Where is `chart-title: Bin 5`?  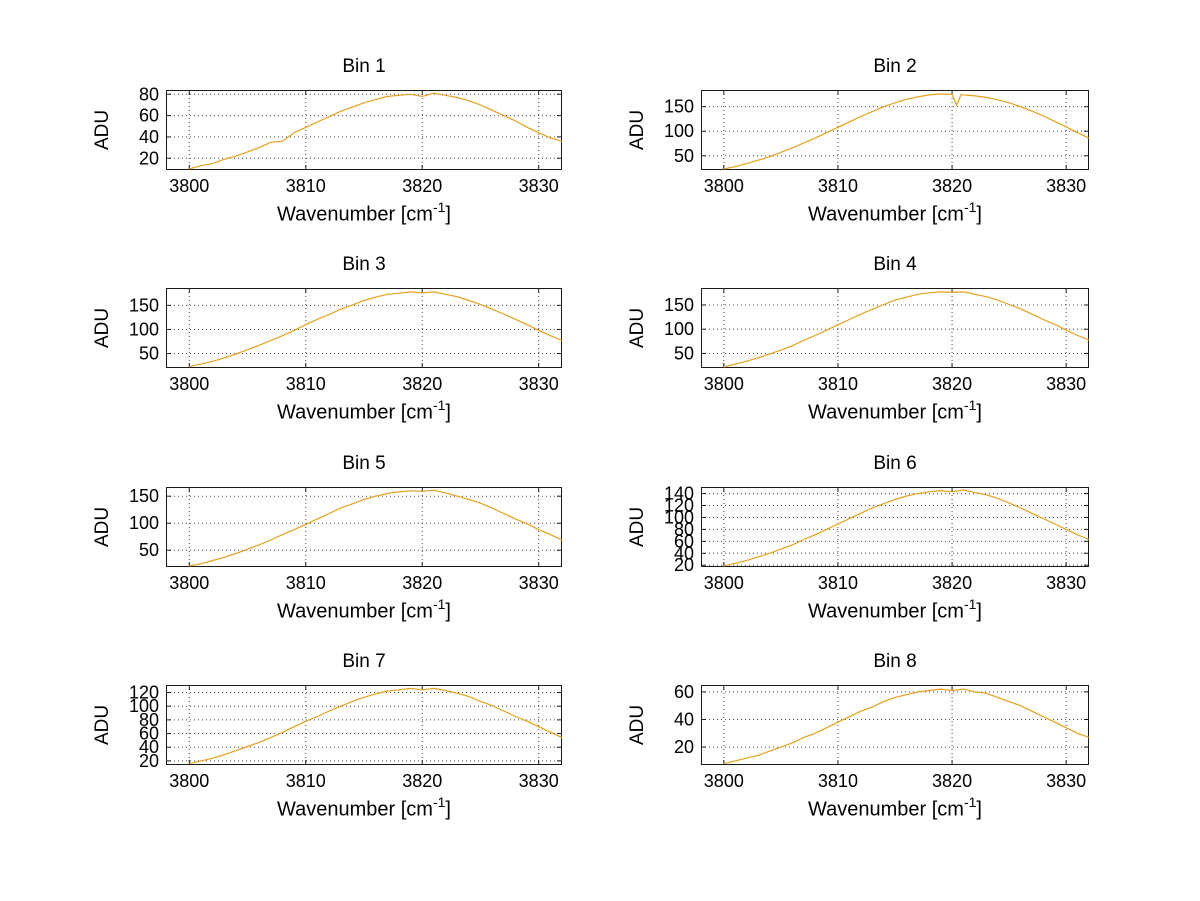 chart-title: Bin 5 is located at coordinates (364, 463).